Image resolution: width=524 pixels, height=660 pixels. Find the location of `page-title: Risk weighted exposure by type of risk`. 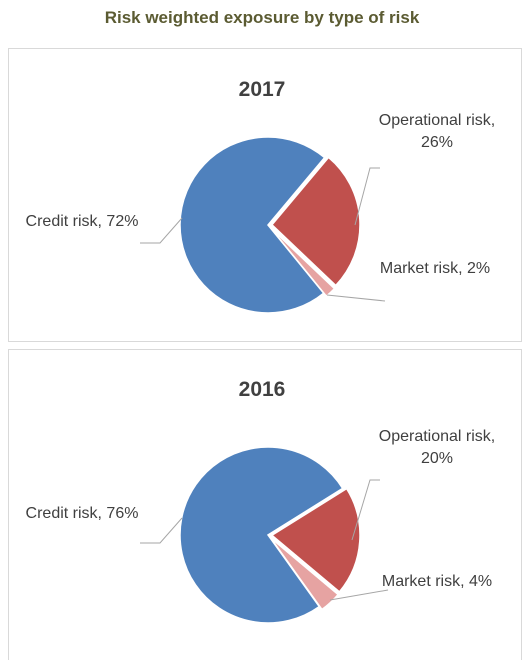

page-title: Risk weighted exposure by type of risk is located at coordinates (262, 17).